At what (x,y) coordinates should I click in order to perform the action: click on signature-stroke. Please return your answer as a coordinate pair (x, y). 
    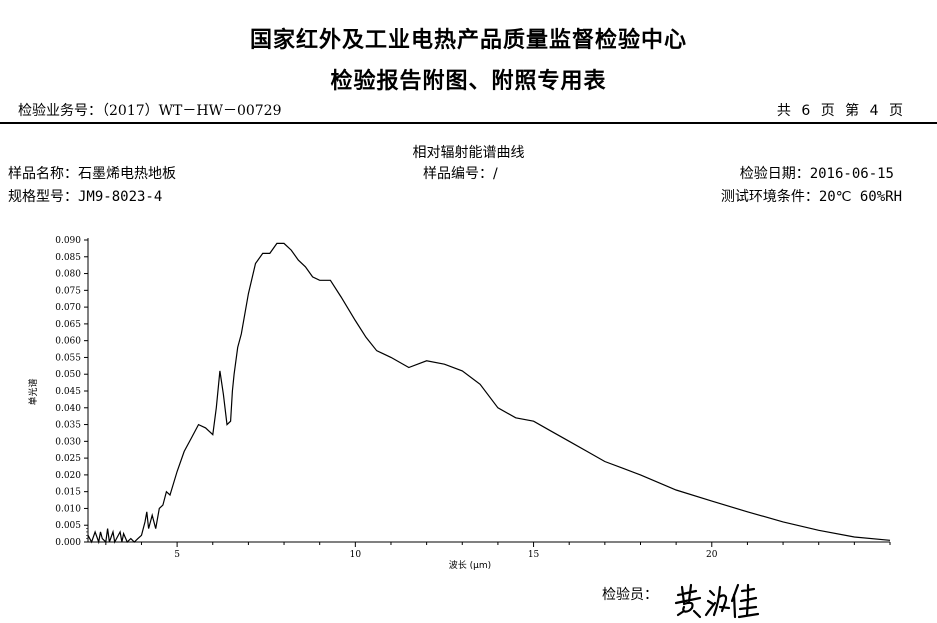
    Looking at the image, I should click on (717, 601).